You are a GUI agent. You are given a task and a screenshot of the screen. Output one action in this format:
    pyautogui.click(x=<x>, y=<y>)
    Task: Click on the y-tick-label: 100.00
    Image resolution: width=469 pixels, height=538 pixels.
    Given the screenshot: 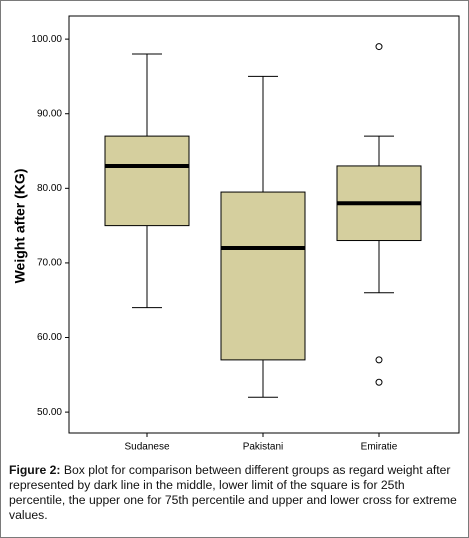 What is the action you would take?
    pyautogui.click(x=46, y=39)
    